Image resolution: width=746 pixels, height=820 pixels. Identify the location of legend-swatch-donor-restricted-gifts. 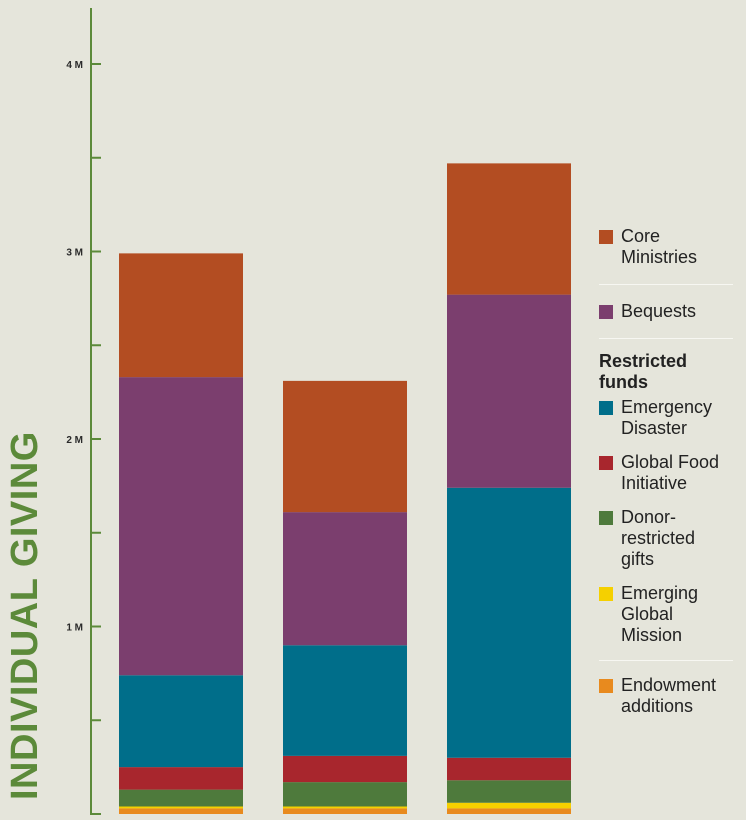
(606, 518).